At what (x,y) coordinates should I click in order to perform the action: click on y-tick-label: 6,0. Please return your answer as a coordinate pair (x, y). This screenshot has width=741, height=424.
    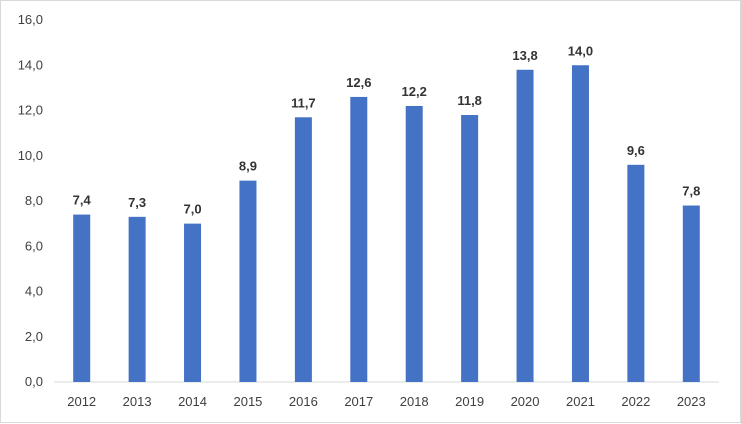
    Looking at the image, I should click on (34, 245).